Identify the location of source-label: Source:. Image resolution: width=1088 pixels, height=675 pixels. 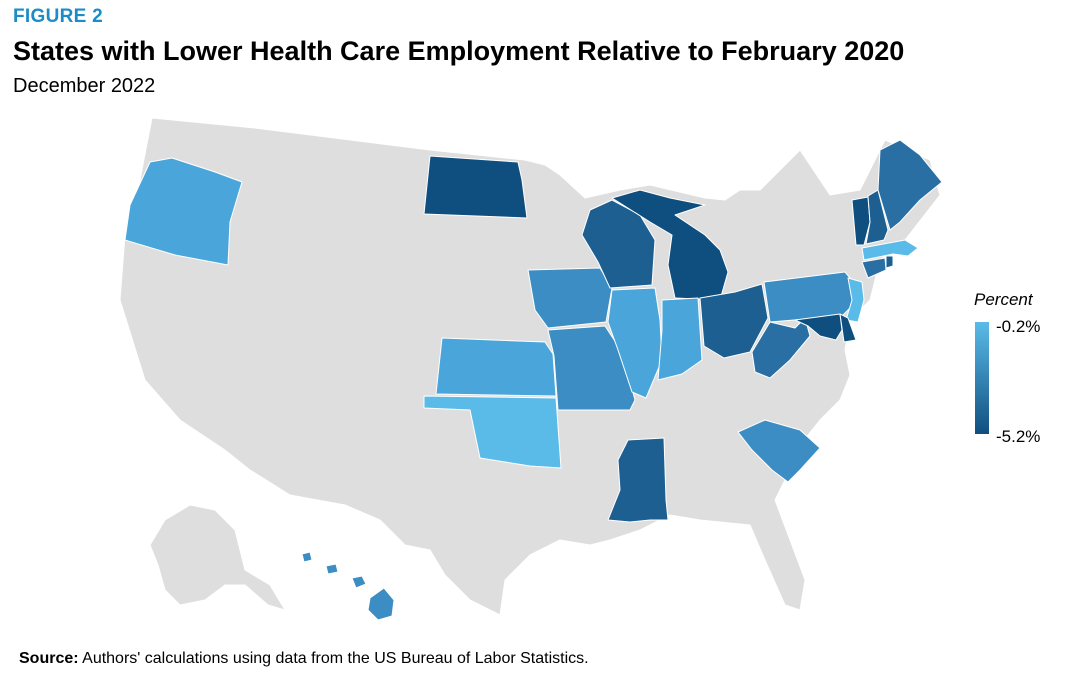
(49, 658).